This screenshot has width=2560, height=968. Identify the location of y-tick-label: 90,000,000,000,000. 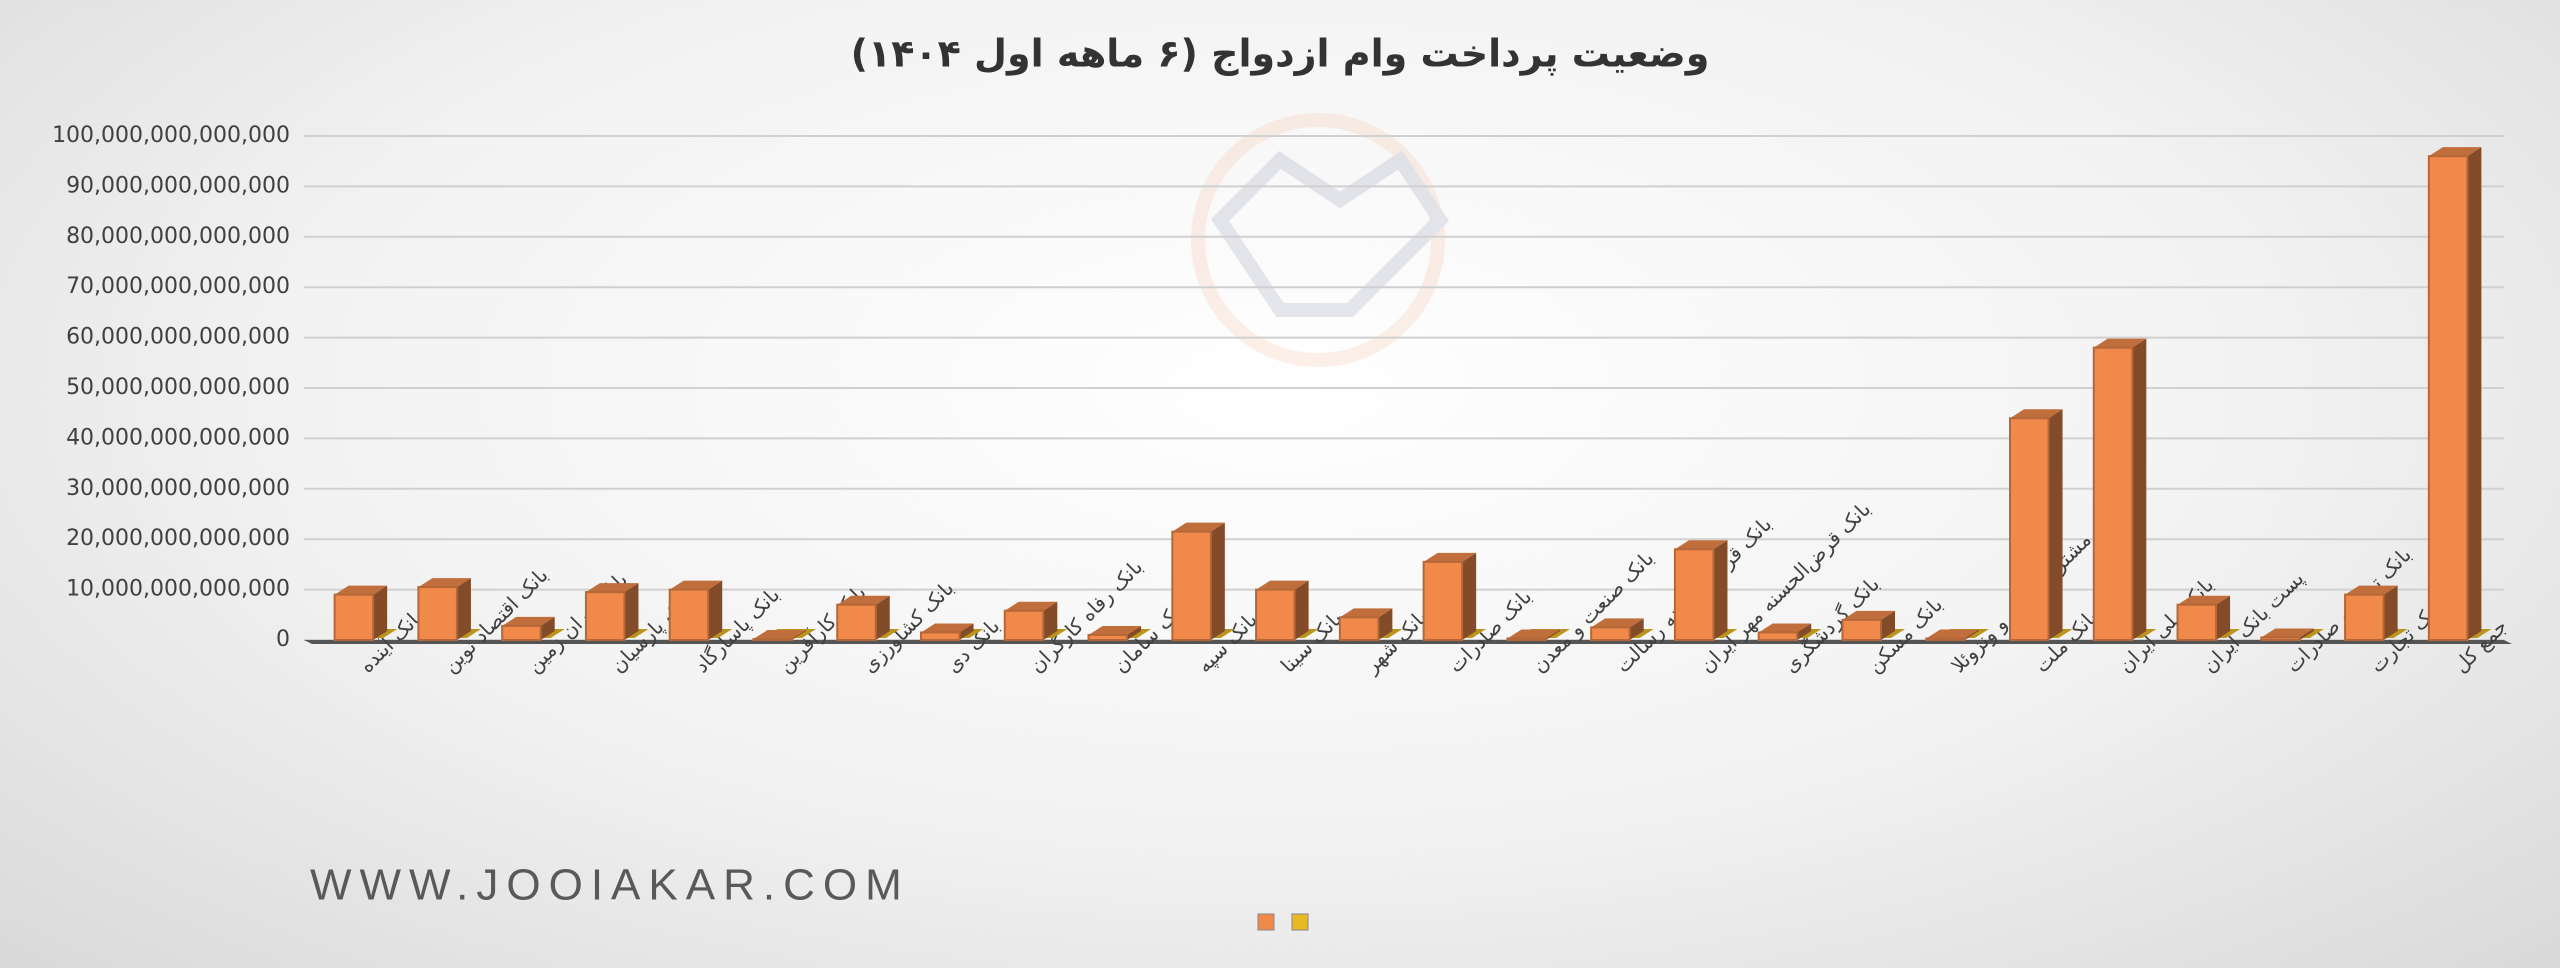
(178, 185).